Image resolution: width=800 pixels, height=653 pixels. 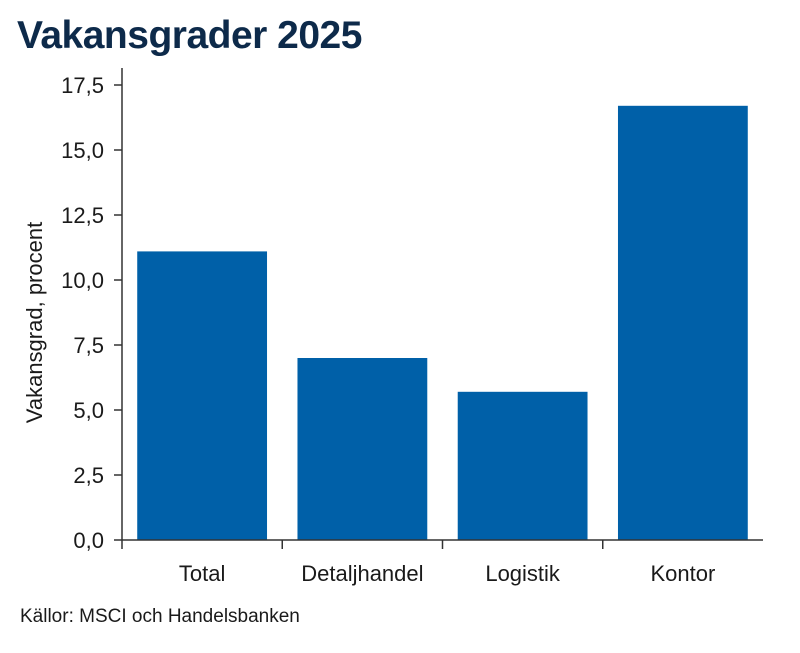 What do you see at coordinates (189, 35) in the screenshot?
I see `chart-title: Vakansgrader 2025` at bounding box center [189, 35].